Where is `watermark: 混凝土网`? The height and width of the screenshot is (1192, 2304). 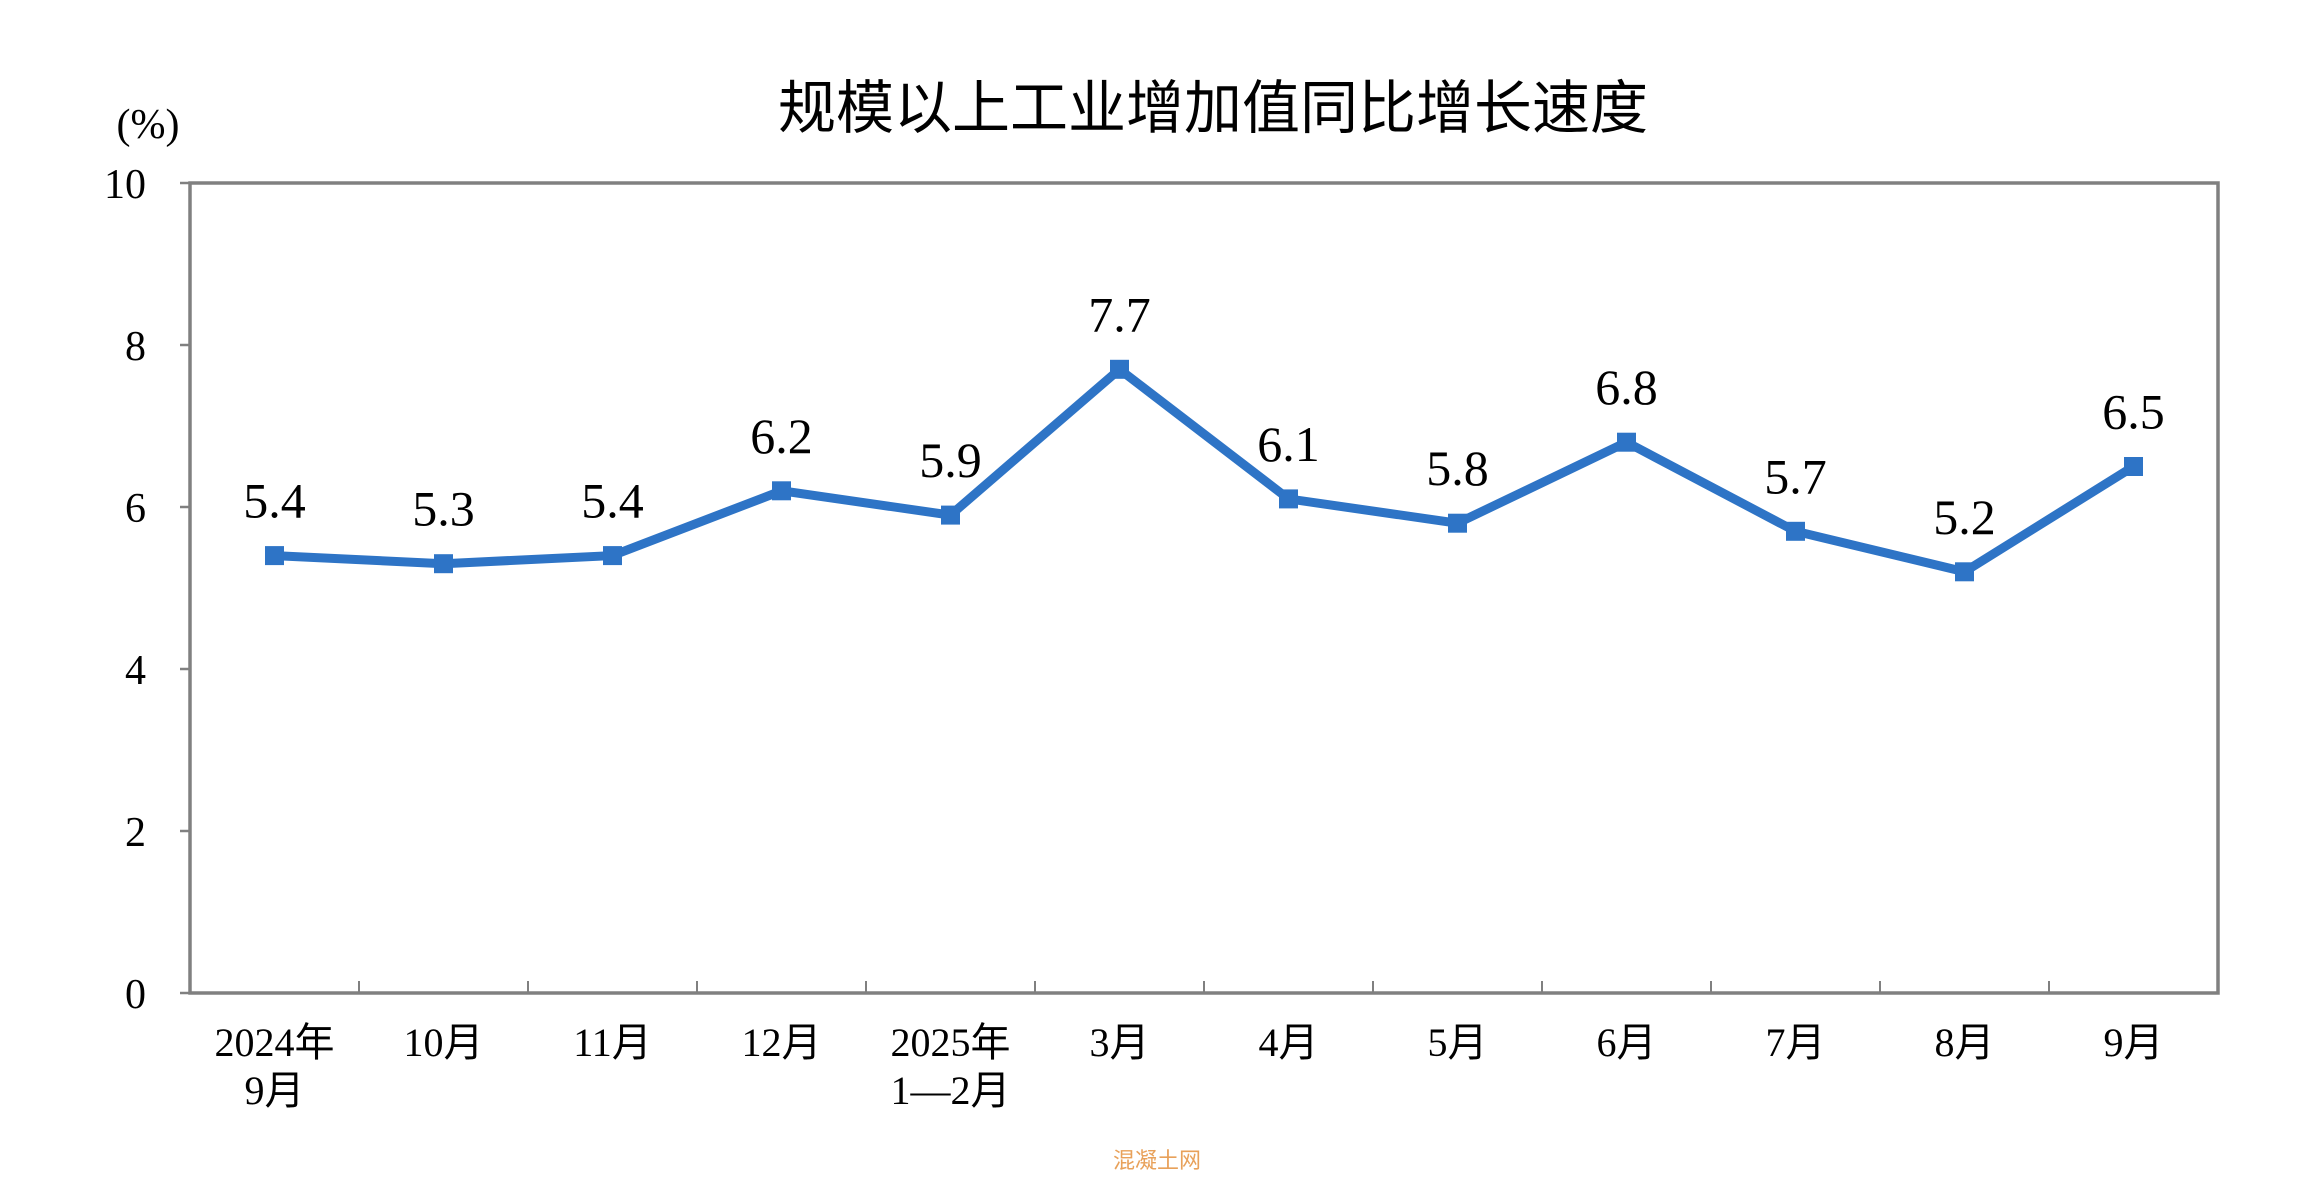 watermark: 混凝土网 is located at coordinates (1157, 1161).